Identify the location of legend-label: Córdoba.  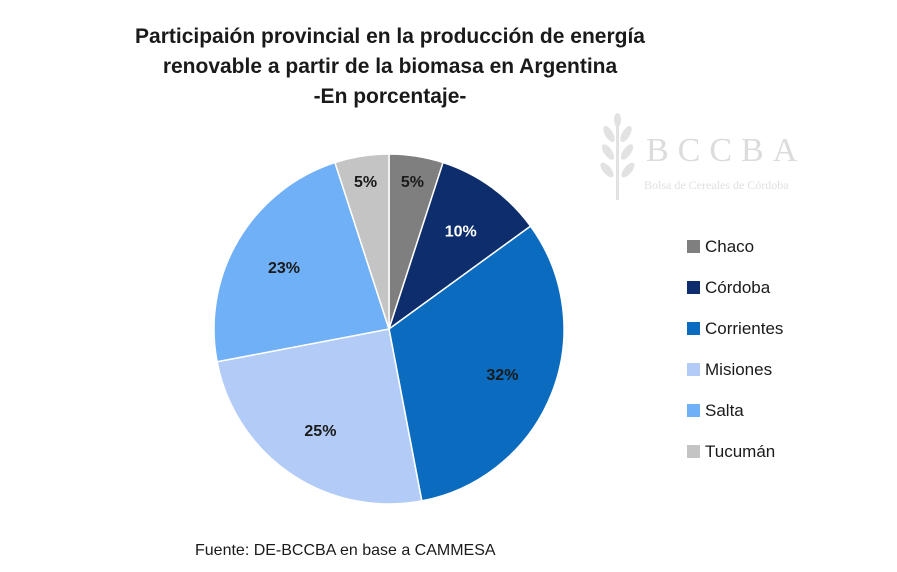
(738, 287).